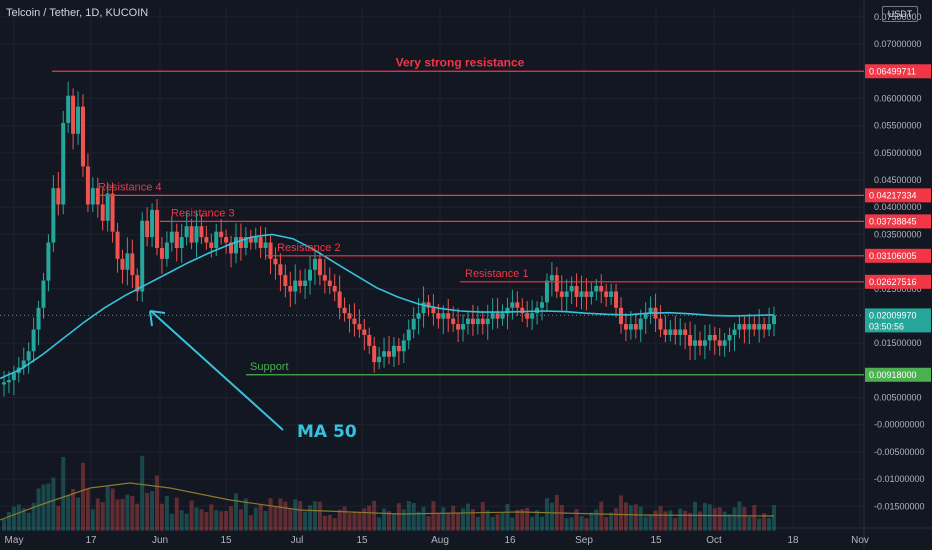  Describe the element at coordinates (497, 274) in the screenshot. I see `level-label: Resistance 1` at that location.